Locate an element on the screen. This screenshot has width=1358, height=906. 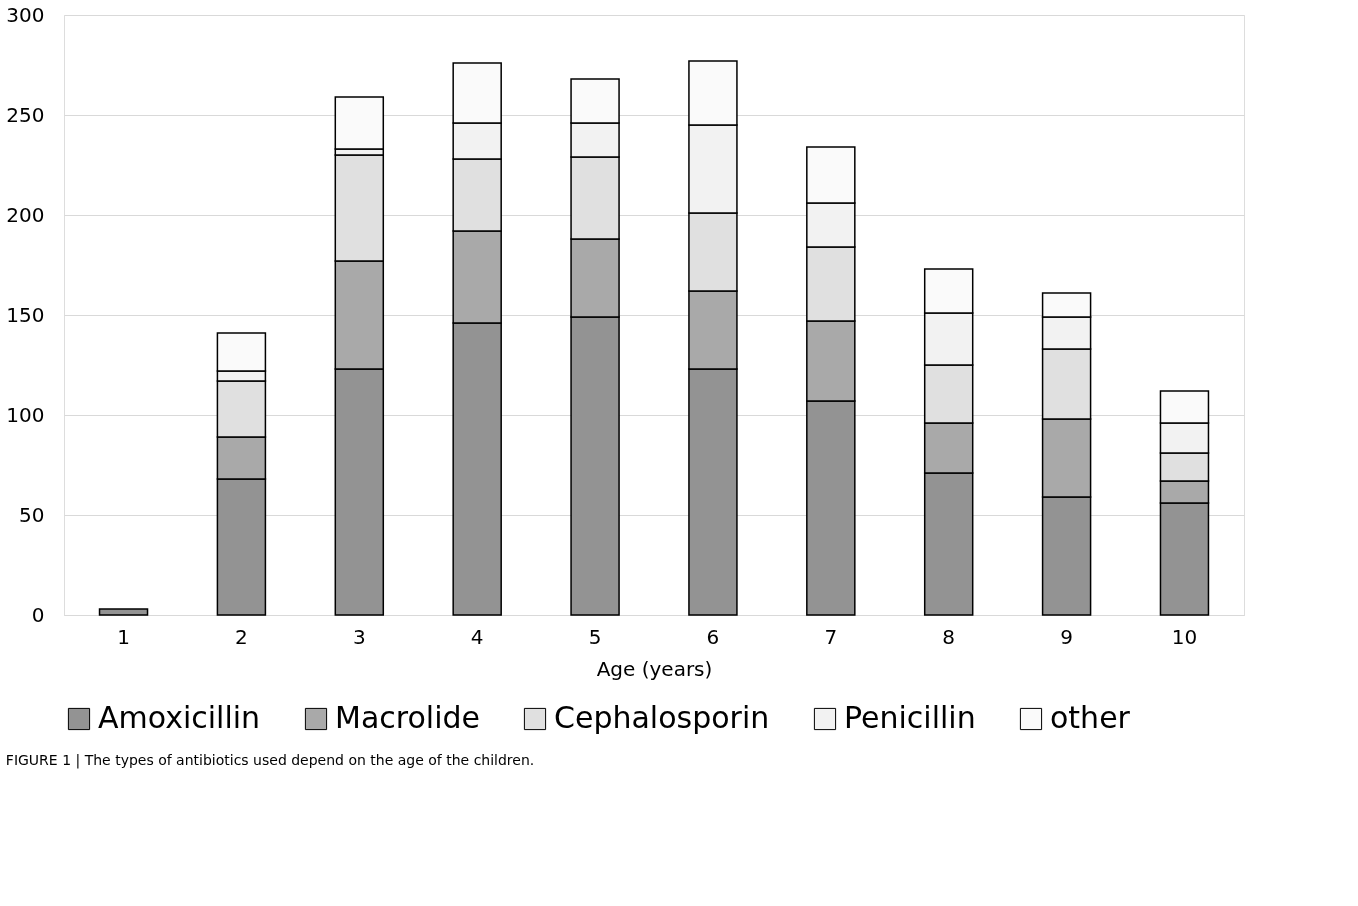
y-tick-label: 250 is located at coordinates (25, 114).